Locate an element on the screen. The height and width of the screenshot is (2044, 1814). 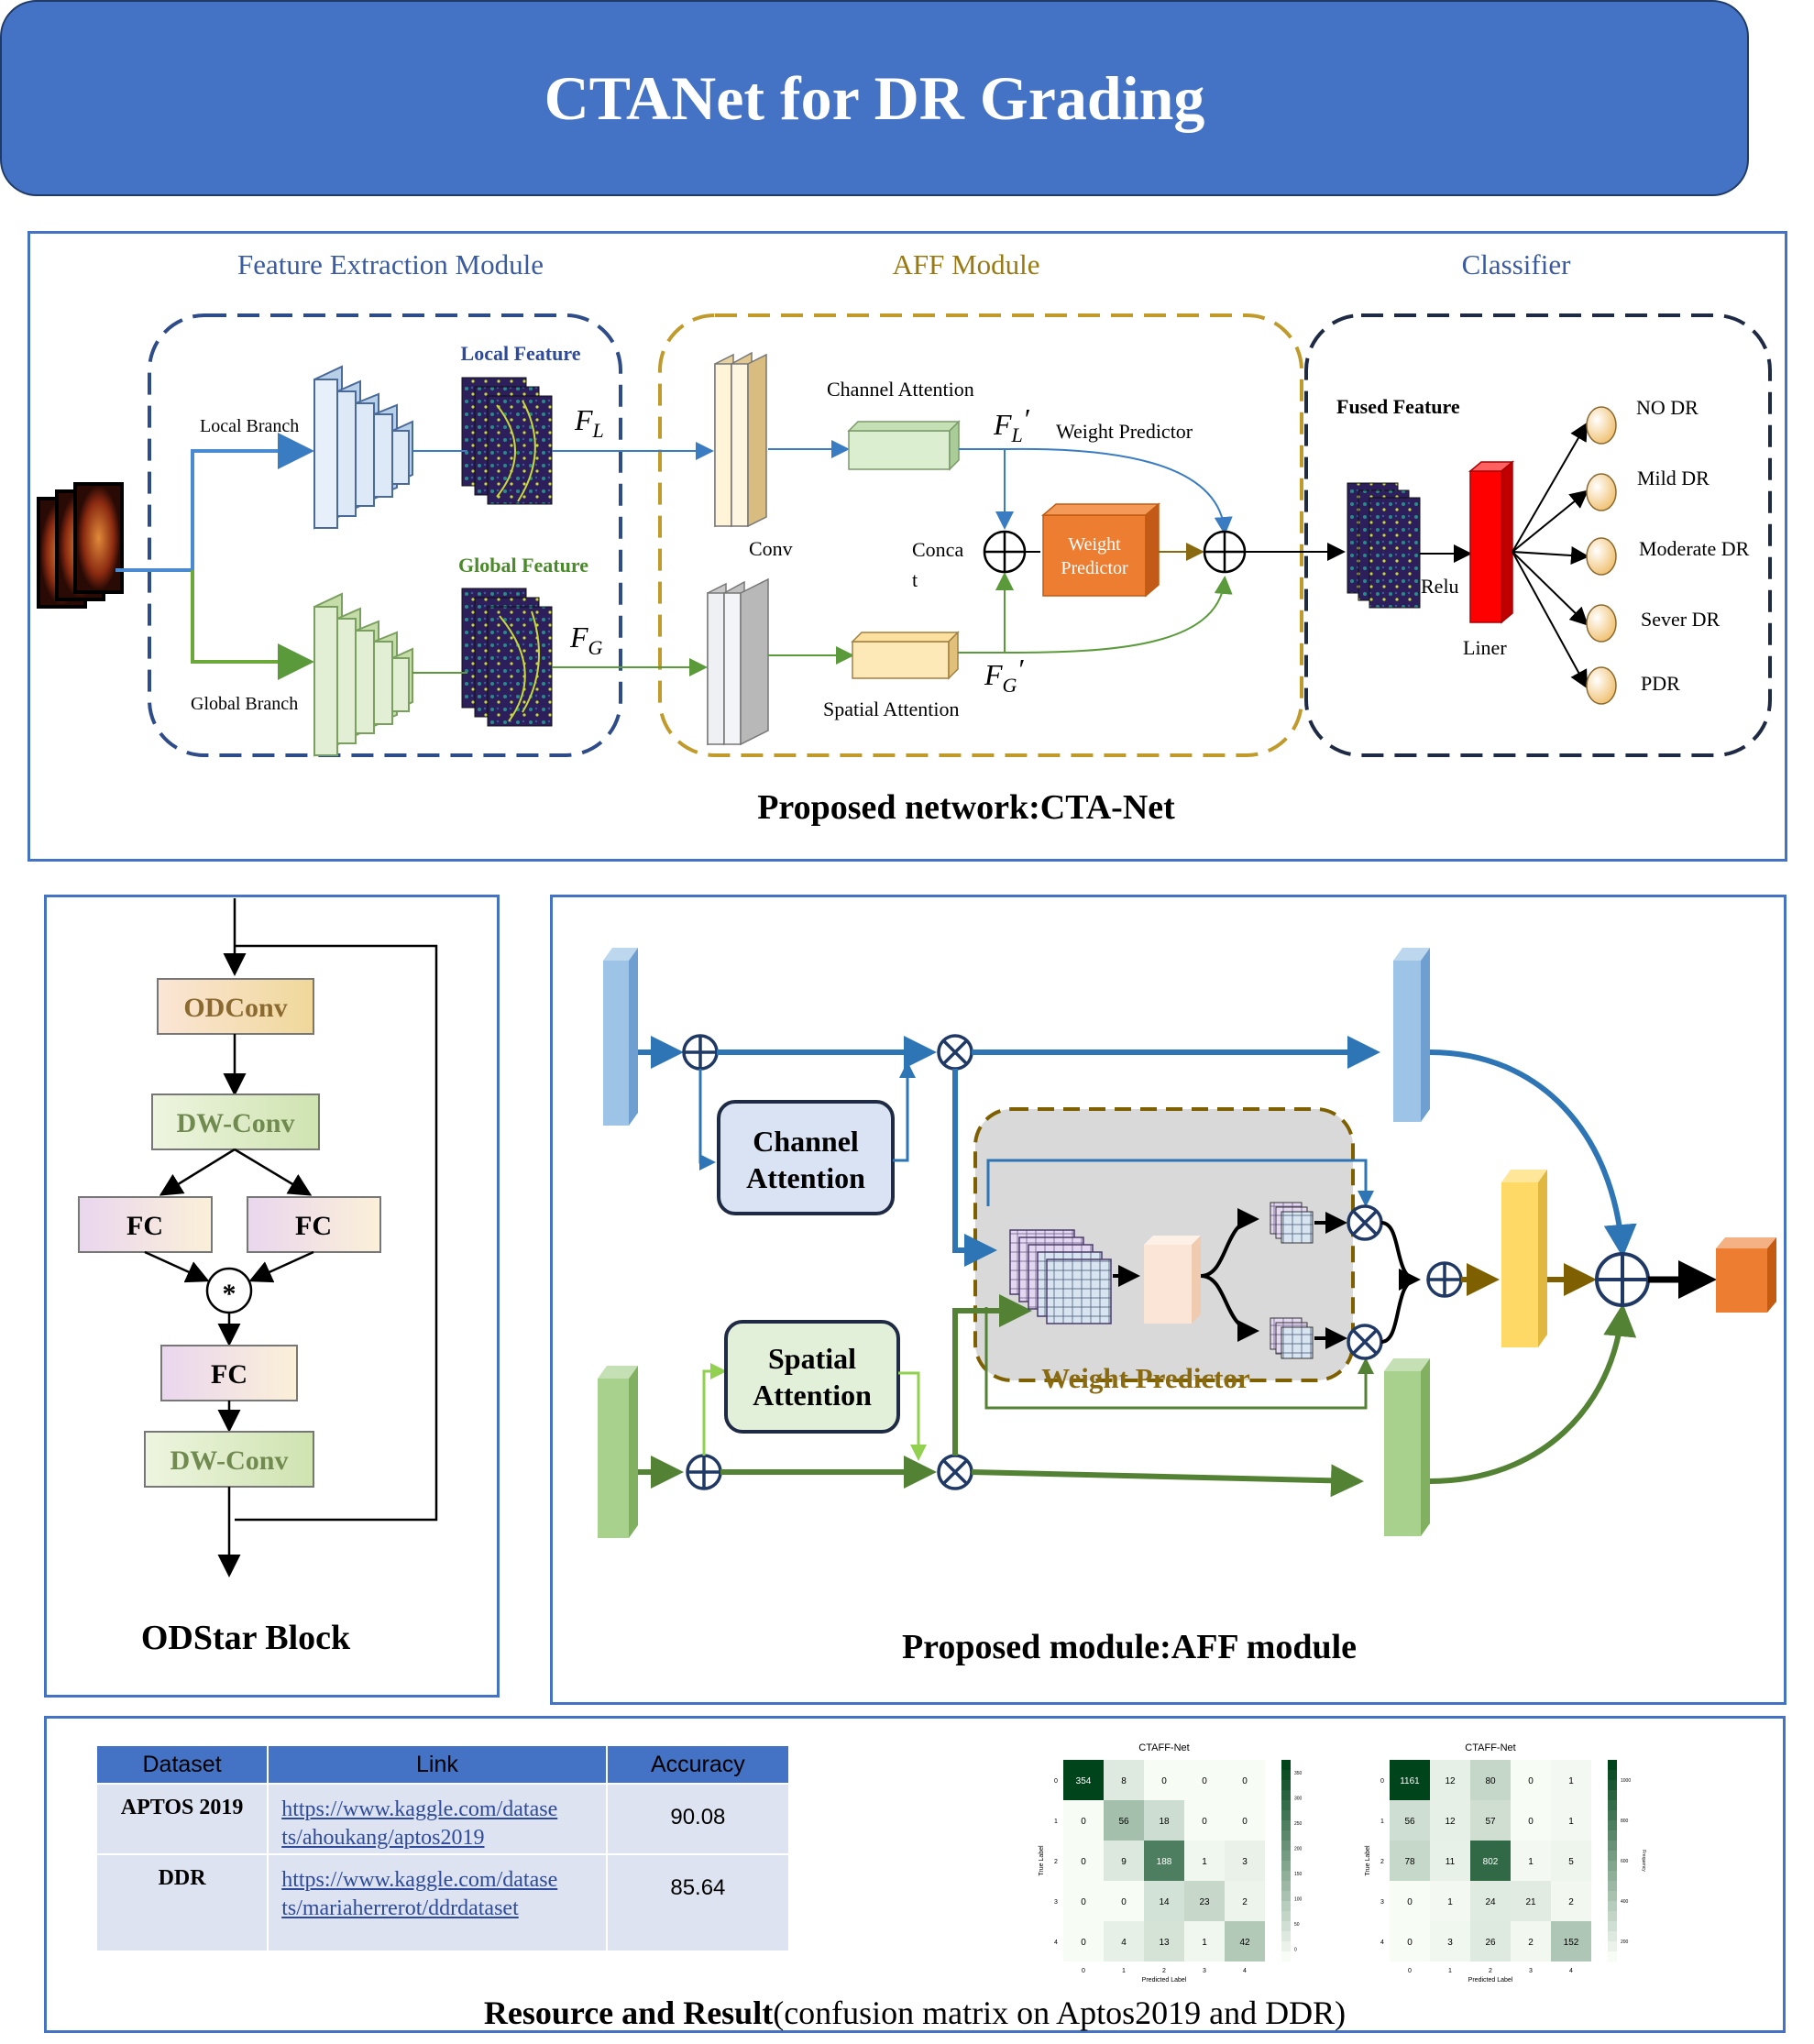
final-add-operator is located at coordinates (1622, 1280).